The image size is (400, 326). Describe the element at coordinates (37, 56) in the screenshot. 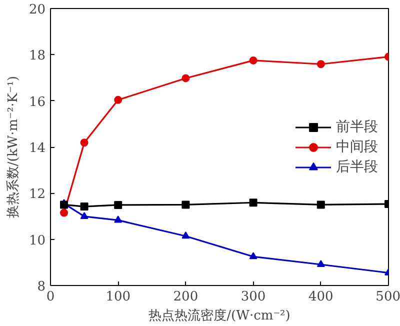

I see `y-tick-label: 18` at that location.